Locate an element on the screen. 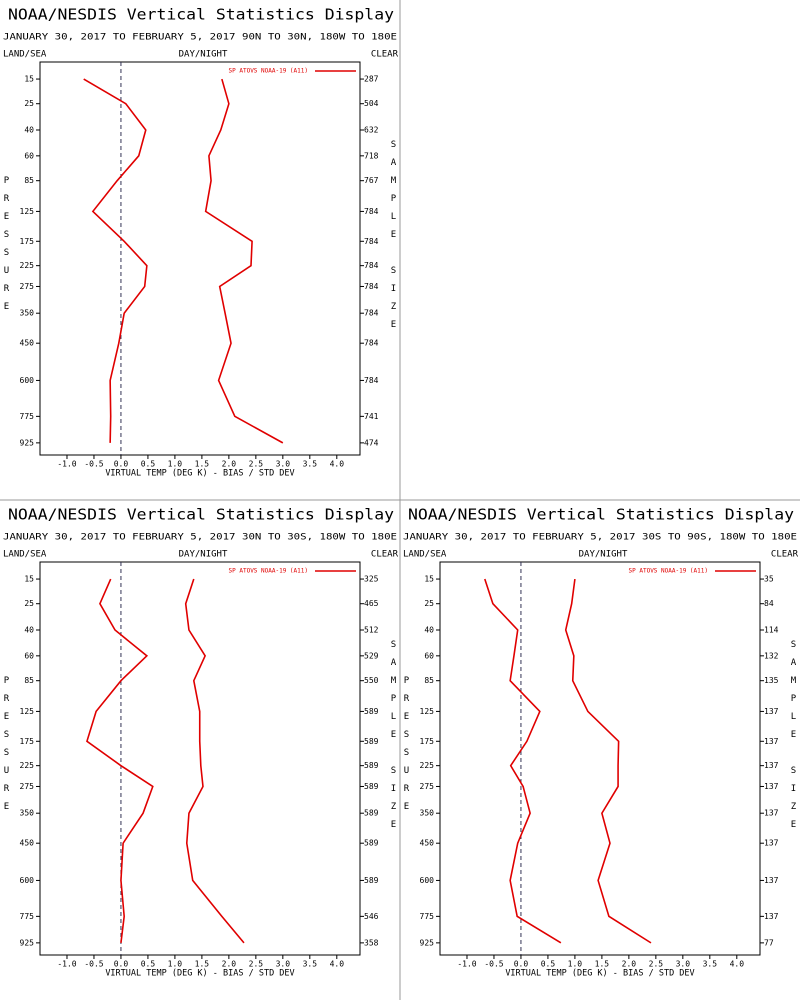 The width and height of the screenshot is (800, 1000). sample-size-label: 718 is located at coordinates (371, 155).